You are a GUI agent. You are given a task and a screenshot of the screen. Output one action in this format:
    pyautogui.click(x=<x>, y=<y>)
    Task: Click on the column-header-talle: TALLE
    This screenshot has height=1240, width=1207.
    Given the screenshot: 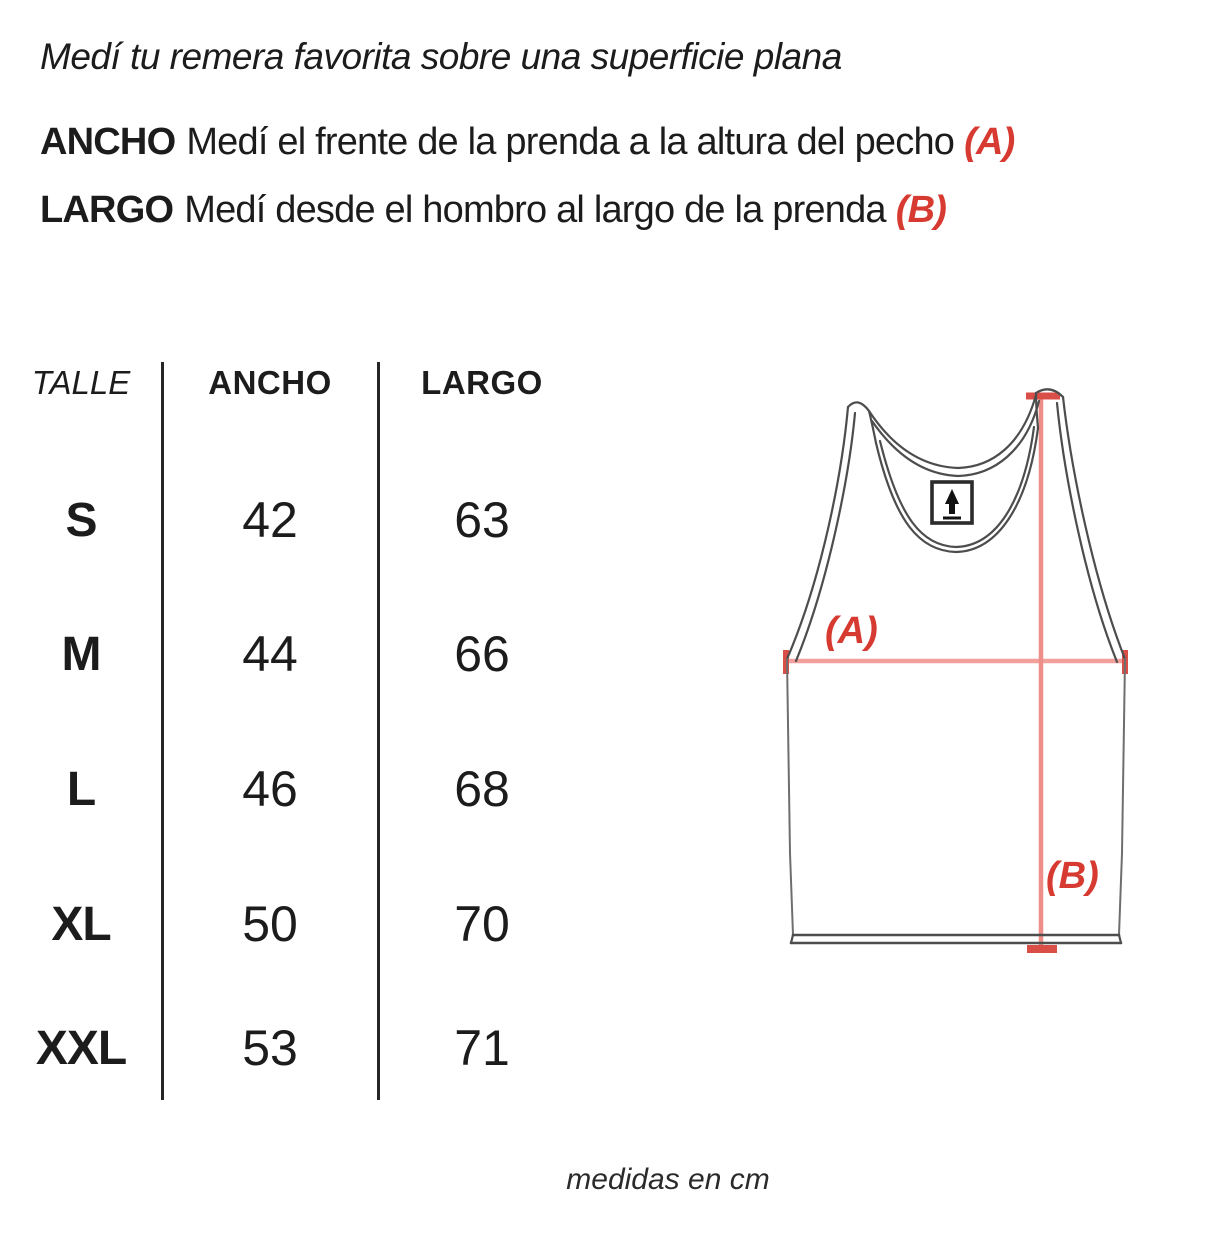 What is the action you would take?
    pyautogui.click(x=81, y=382)
    